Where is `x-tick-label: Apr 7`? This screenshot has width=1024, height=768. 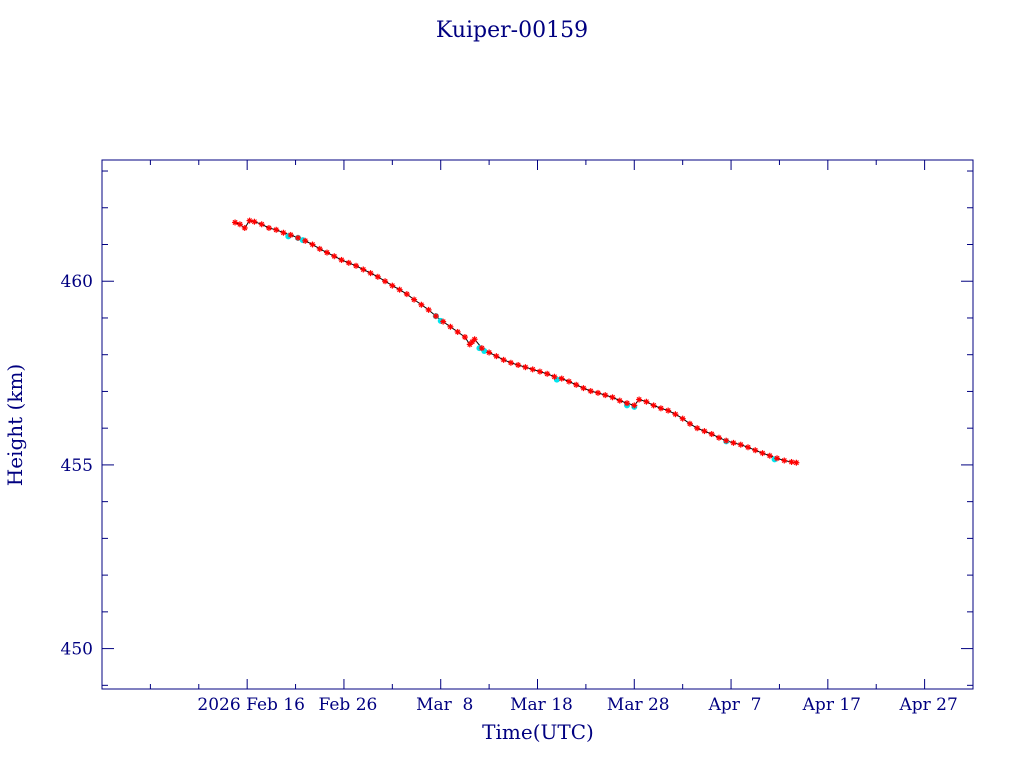 x-tick-label: Apr 7 is located at coordinates (735, 705).